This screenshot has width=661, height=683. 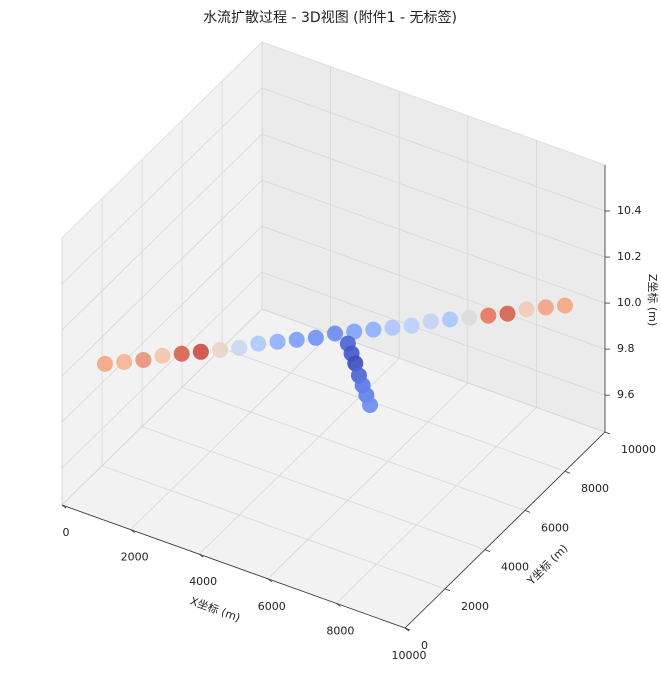 What do you see at coordinates (626, 348) in the screenshot?
I see `z-tick-label: 9.8` at bounding box center [626, 348].